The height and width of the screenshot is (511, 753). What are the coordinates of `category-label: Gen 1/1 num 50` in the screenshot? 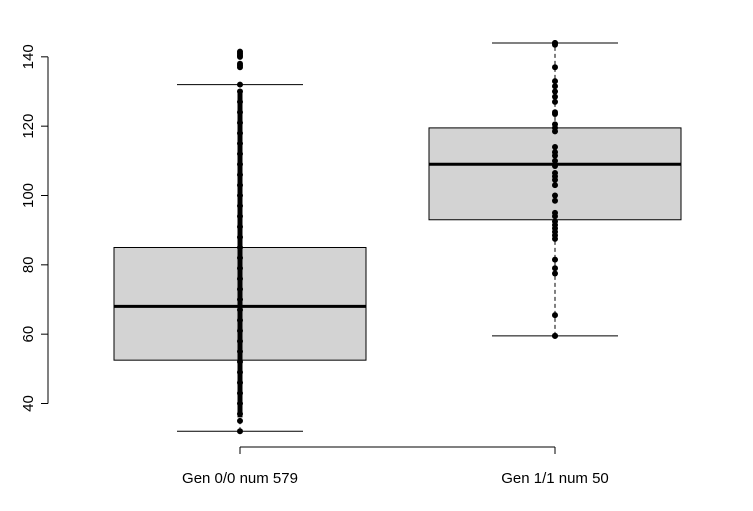 It's located at (555, 478).